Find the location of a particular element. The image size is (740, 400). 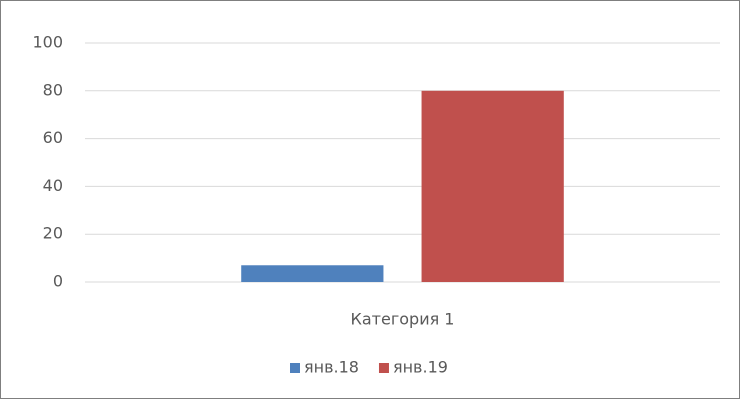

y-tick-label: 0 is located at coordinates (58, 281).